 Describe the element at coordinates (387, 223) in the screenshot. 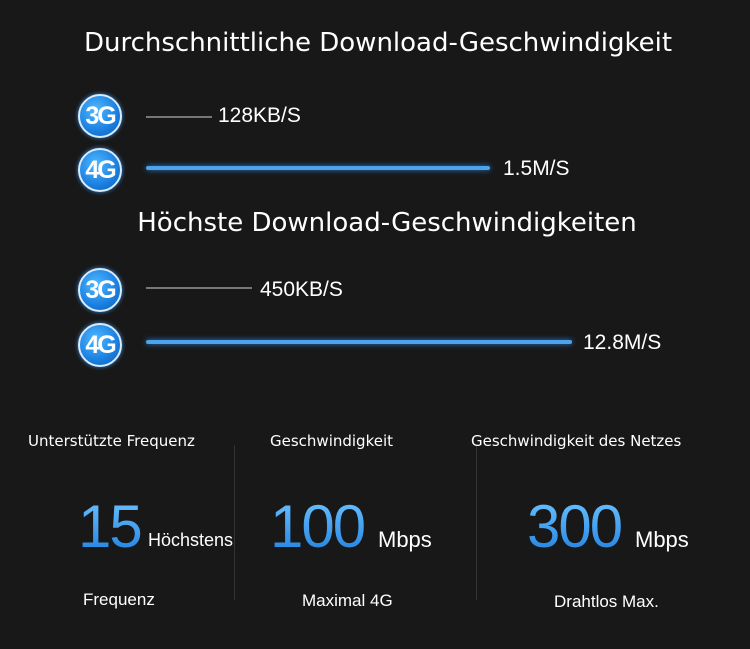

I see `max-speed-title: Höchste Download-Geschwindigkeiten` at that location.